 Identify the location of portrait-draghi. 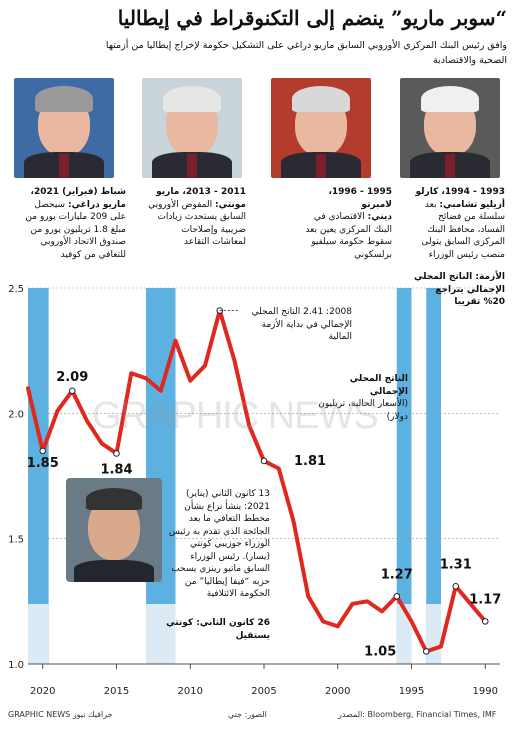
(64, 128).